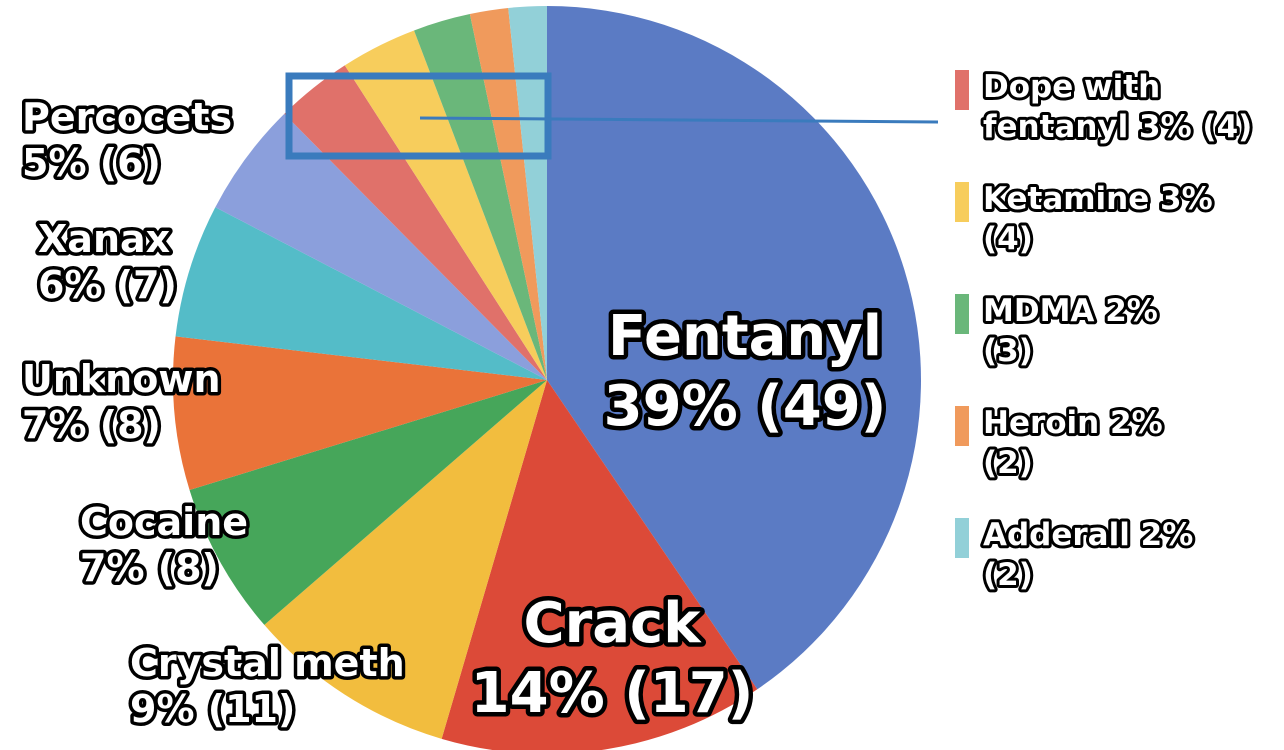 The image size is (1284, 750). I want to click on slice-label-crystal-meth: Crystal meth 9% (11), so click(267, 686).